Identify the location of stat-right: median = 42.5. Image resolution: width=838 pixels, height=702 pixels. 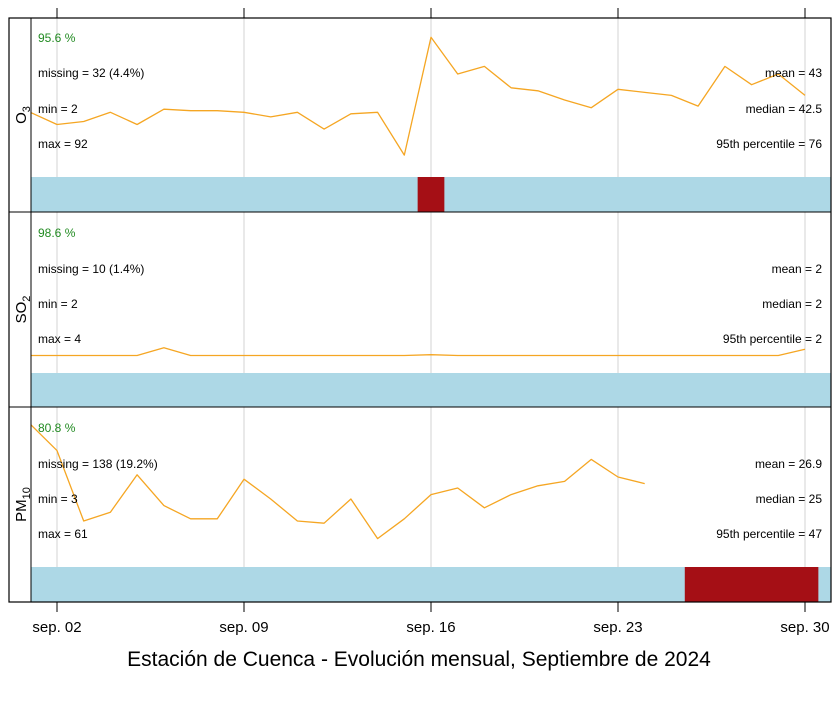
(784, 109).